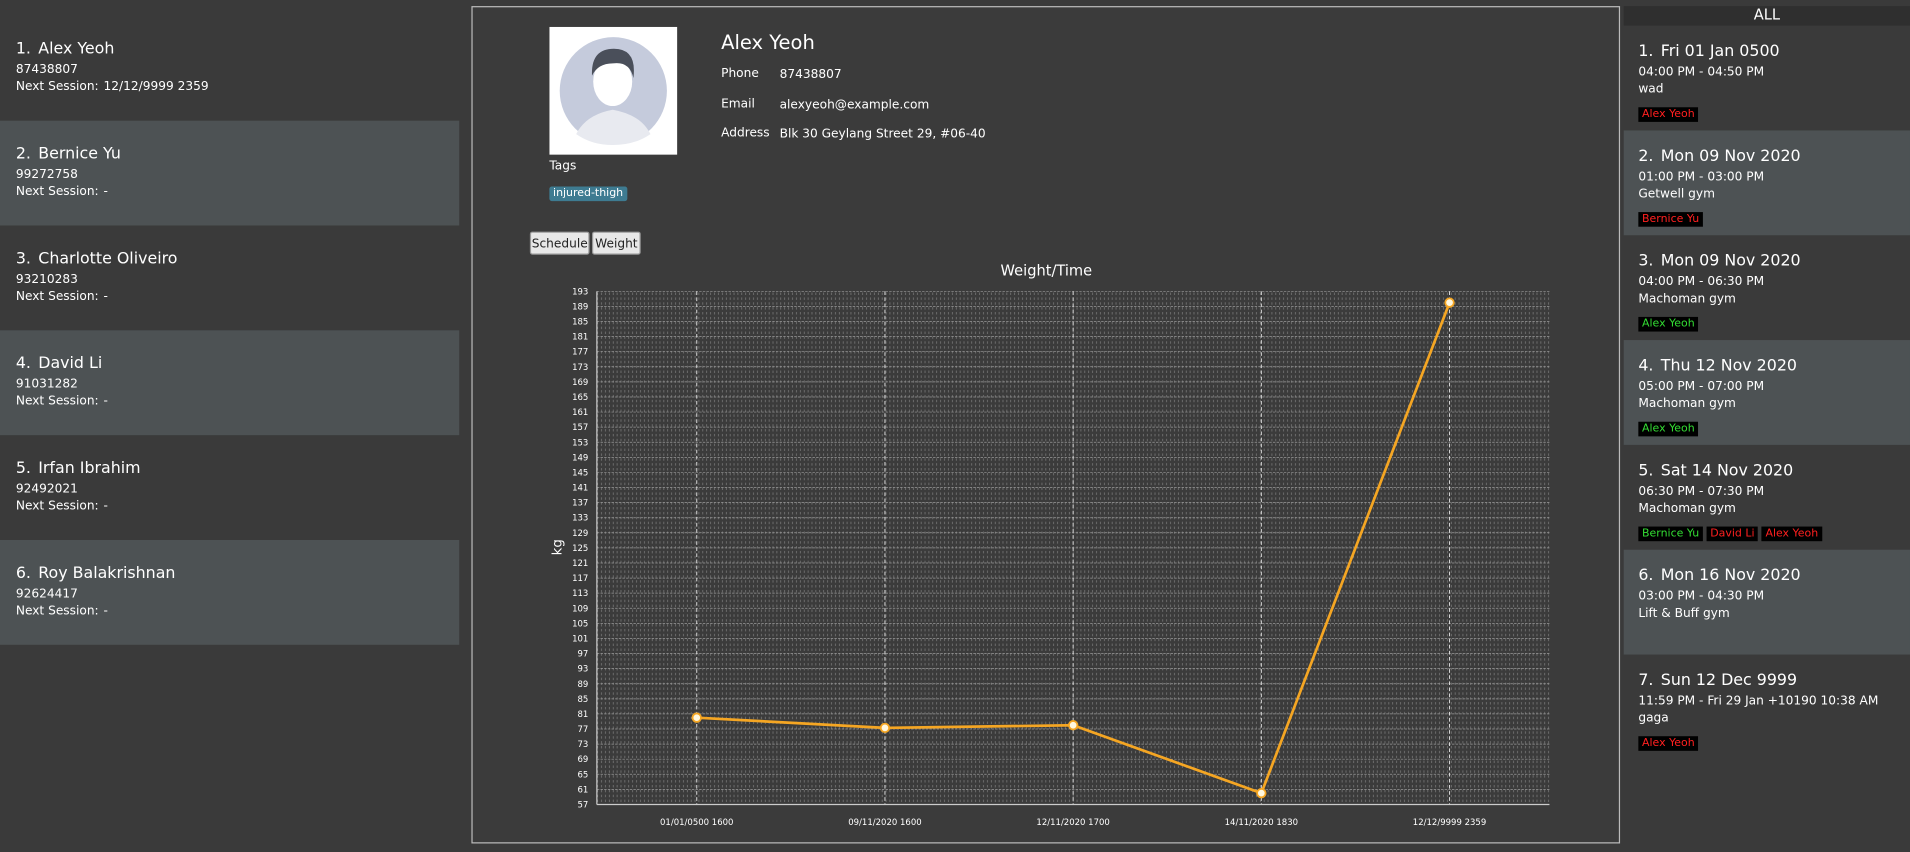 The image size is (1910, 852). I want to click on person-card: 6. Roy Balakrishnan 92624417 Next Session: -, so click(230, 592).